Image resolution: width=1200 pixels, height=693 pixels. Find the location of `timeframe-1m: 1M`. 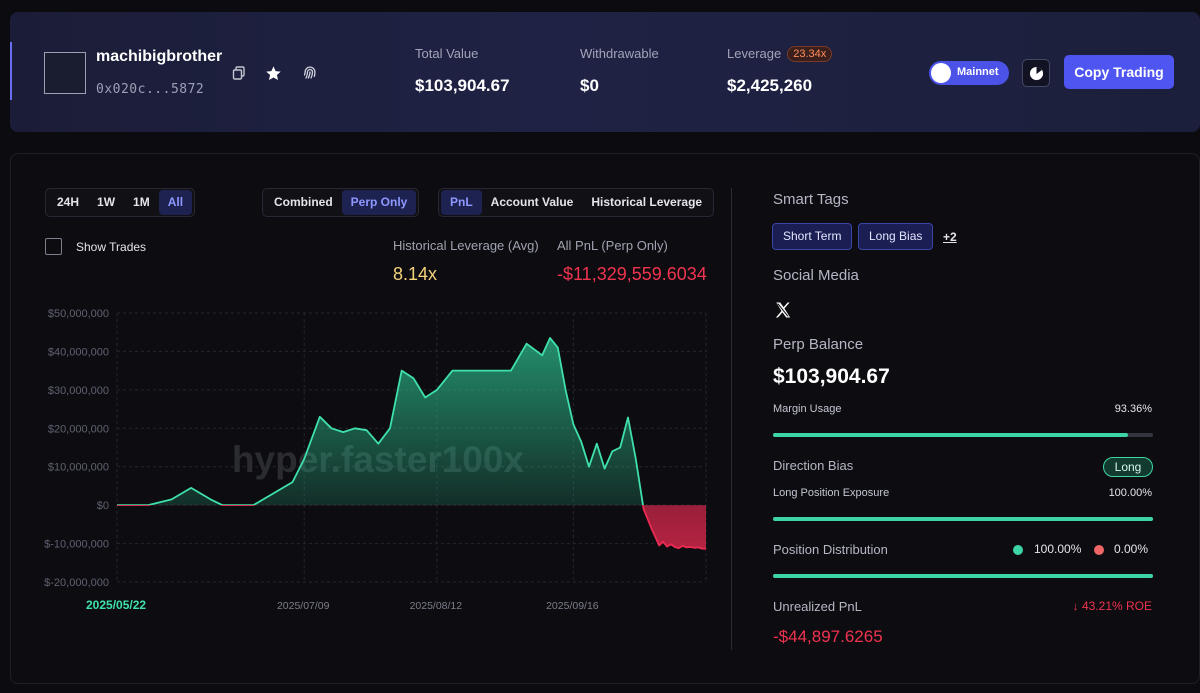

timeframe-1m: 1M is located at coordinates (141, 202).